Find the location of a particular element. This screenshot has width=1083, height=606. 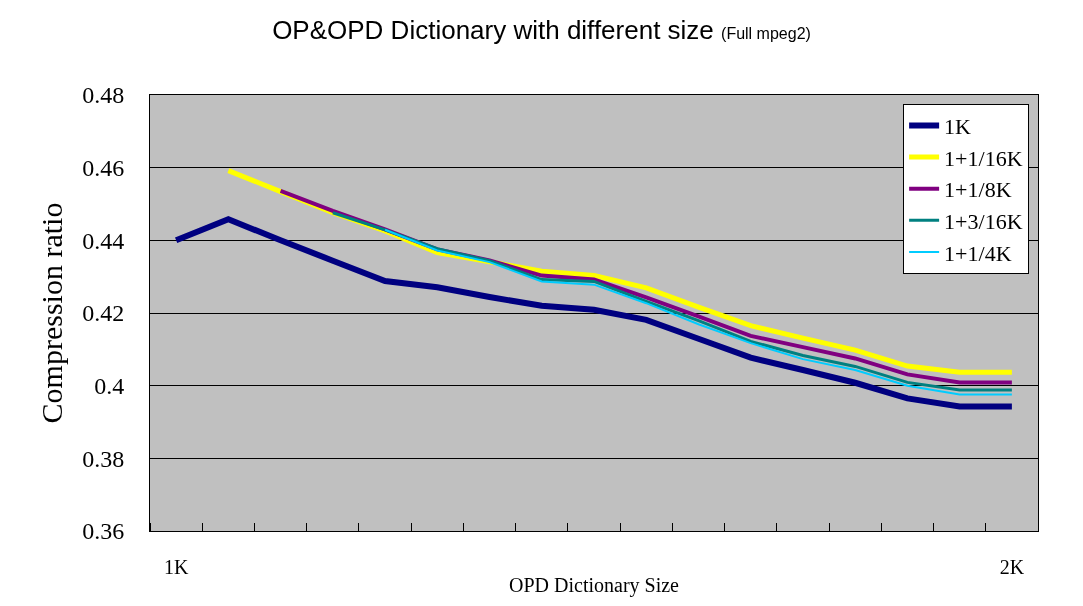

chart-subtitle: (Full mpeg2) is located at coordinates (766, 34).